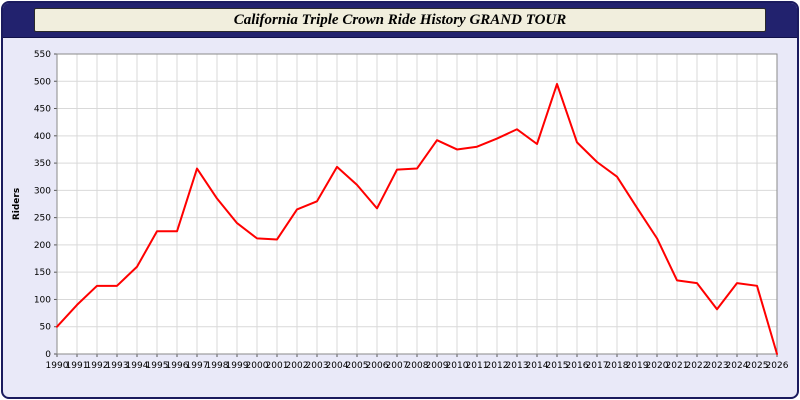 Image resolution: width=800 pixels, height=400 pixels. I want to click on svg-text: 1998, so click(217, 366).